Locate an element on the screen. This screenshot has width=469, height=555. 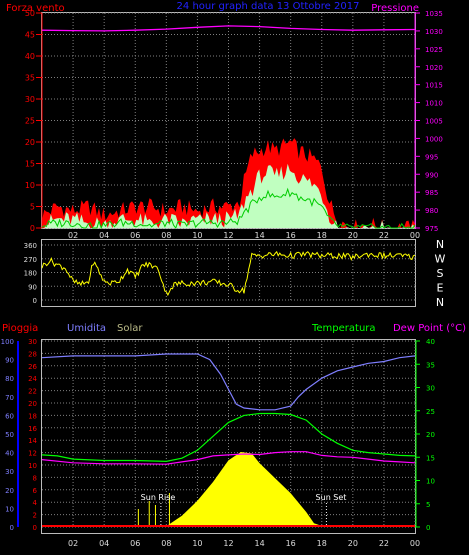
wind-tick-label: 20 is located at coordinates (30, 142).